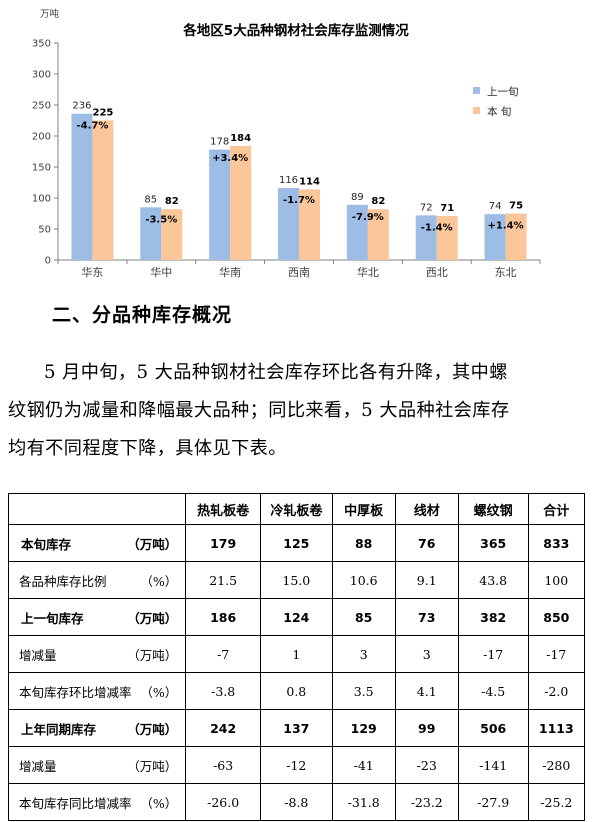 This screenshot has width=593, height=822. Describe the element at coordinates (363, 765) in the screenshot. I see `table-cell: -41` at that location.